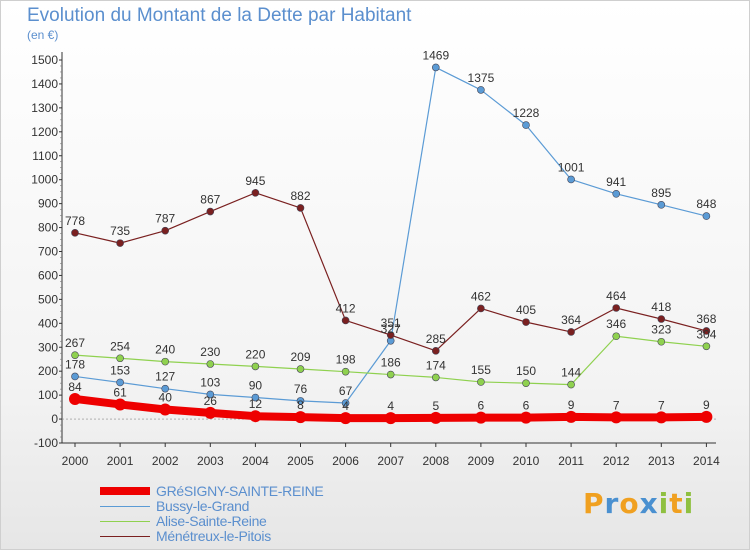  Describe the element at coordinates (436, 365) in the screenshot. I see `data-label-2: 174` at that location.